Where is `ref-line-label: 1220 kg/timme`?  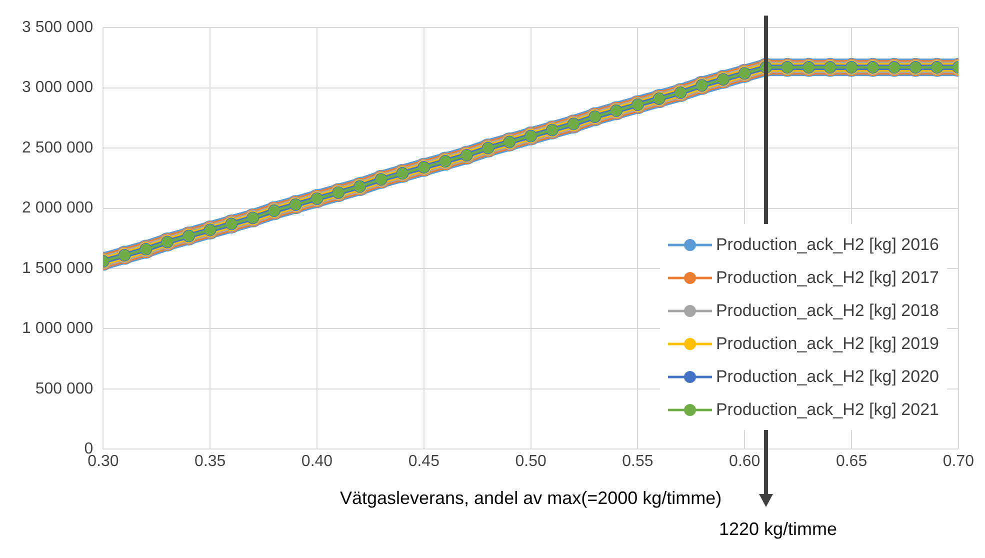
ref-line-label: 1220 kg/timme is located at coordinates (778, 529).